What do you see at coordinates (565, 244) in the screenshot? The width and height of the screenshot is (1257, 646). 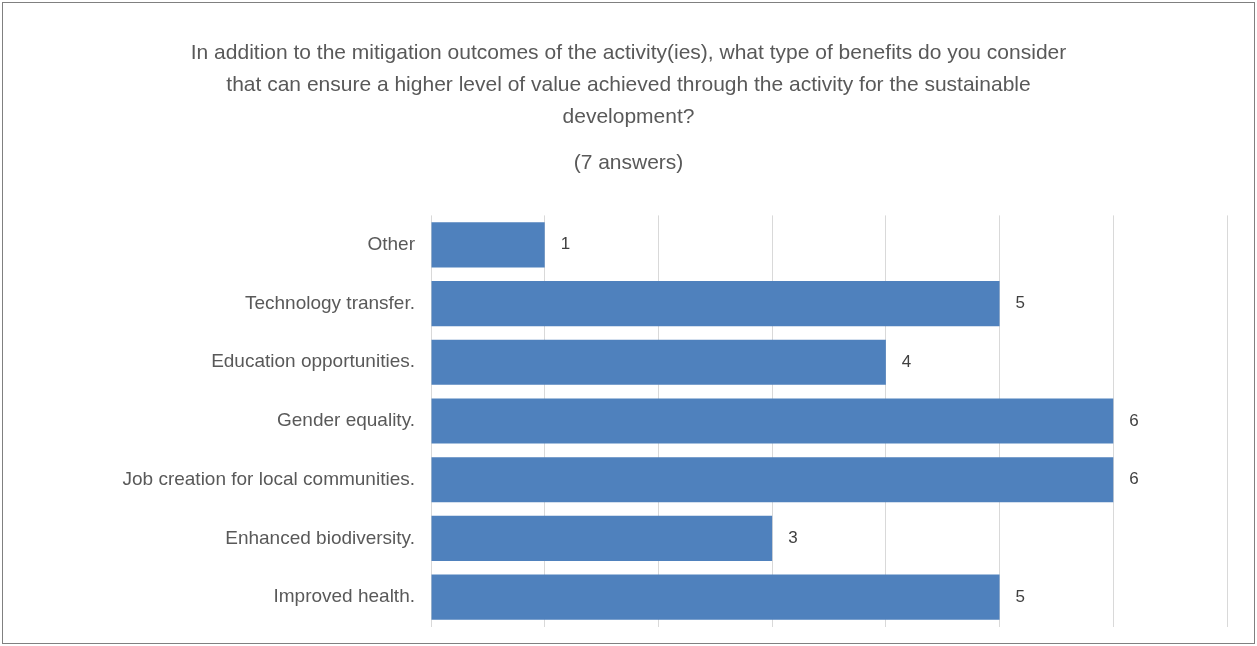 I see `data-label: 1` at bounding box center [565, 244].